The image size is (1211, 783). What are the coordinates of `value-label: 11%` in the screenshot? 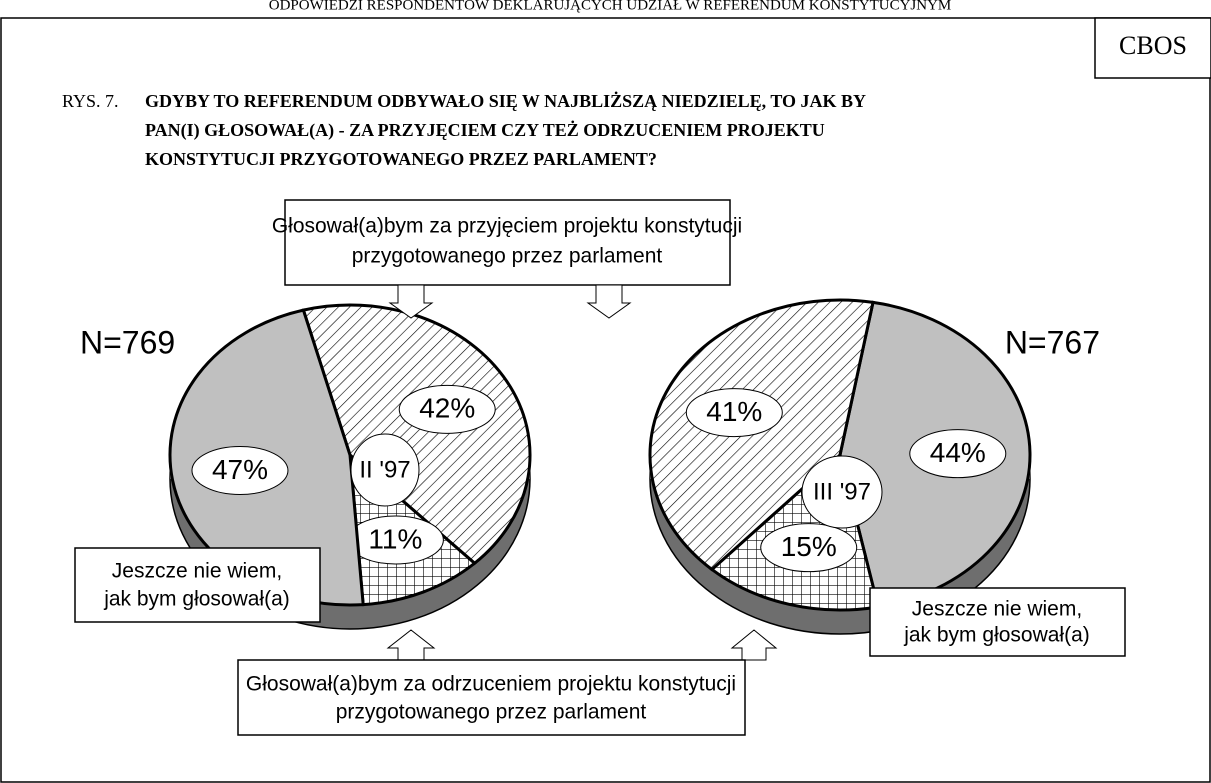 It's located at (395, 538).